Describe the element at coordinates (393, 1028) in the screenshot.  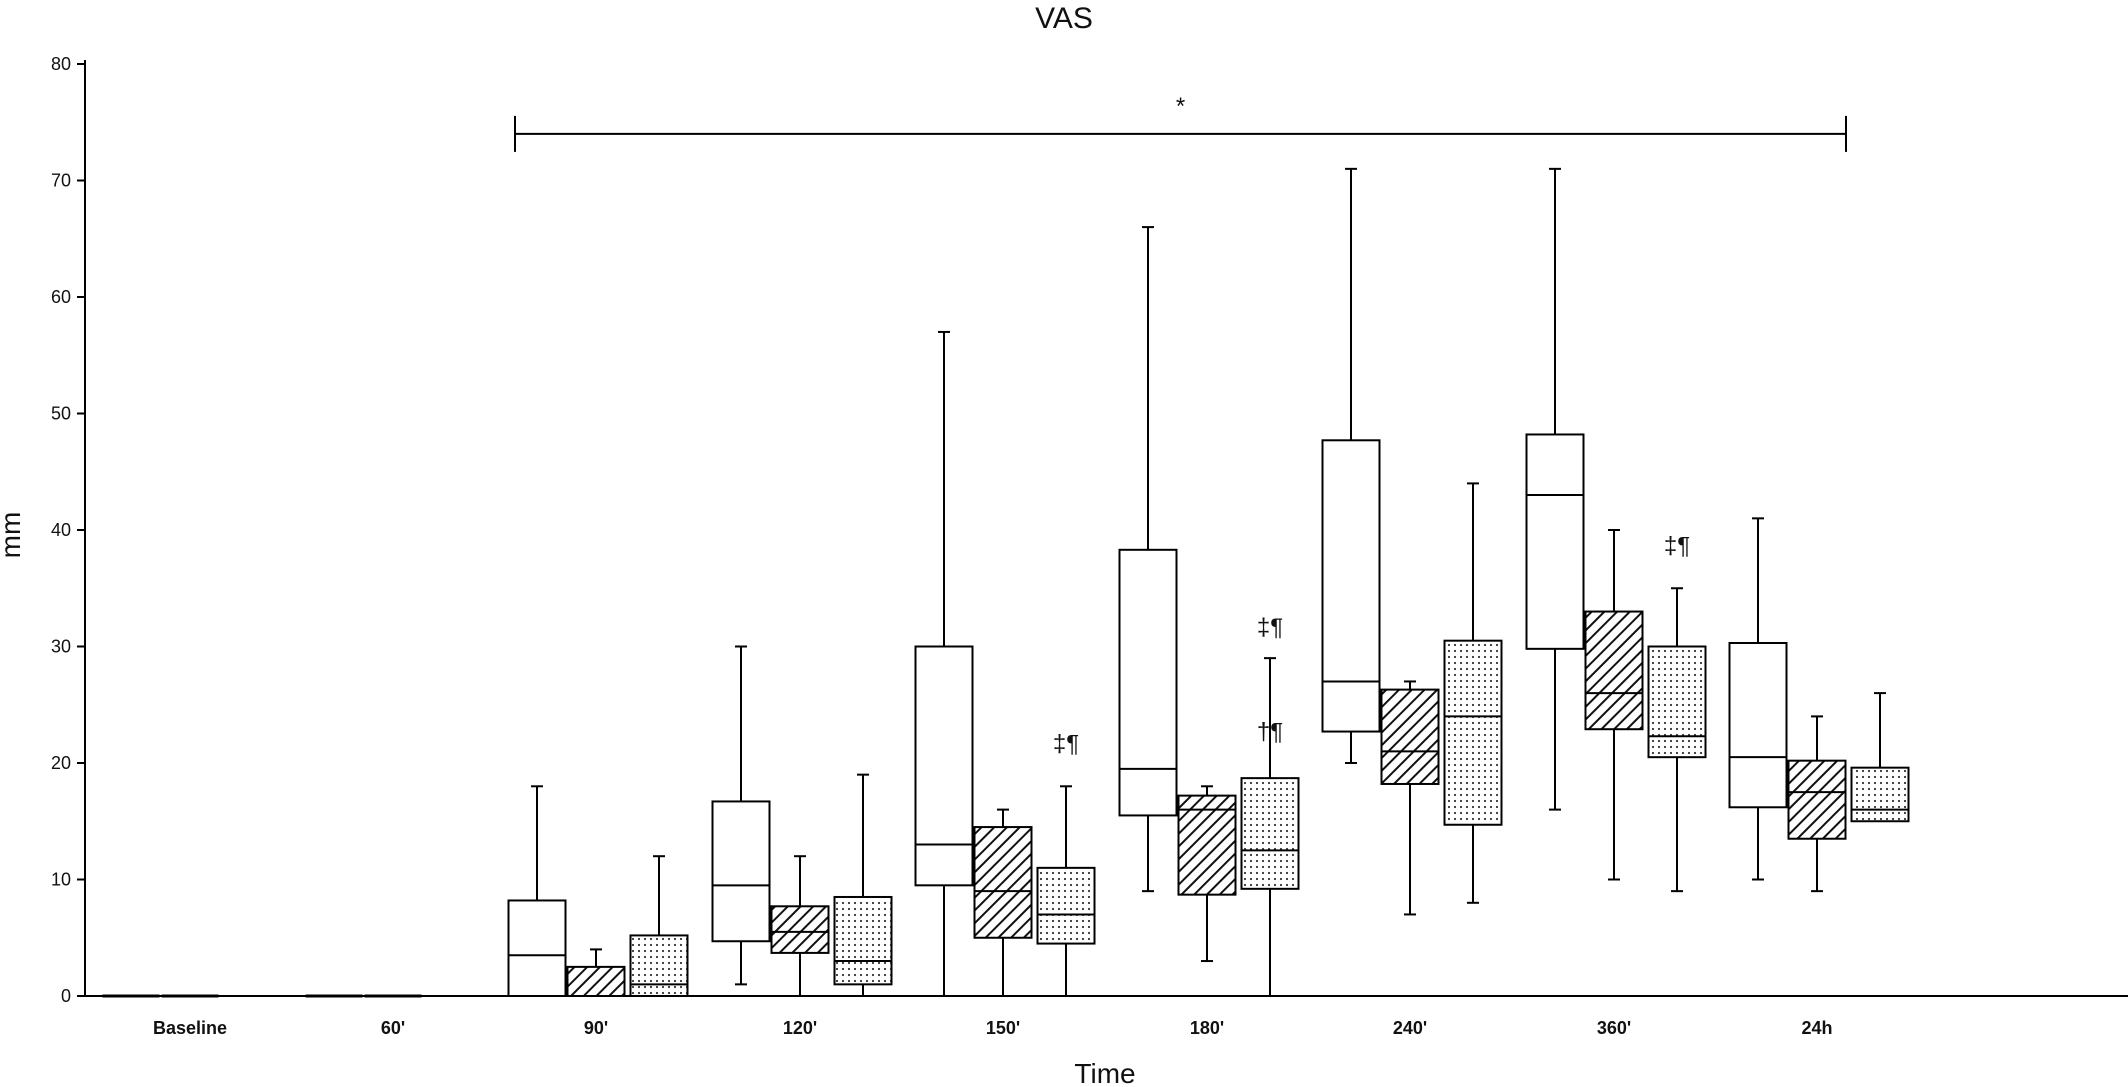
I see `x-category-label: 60'` at that location.